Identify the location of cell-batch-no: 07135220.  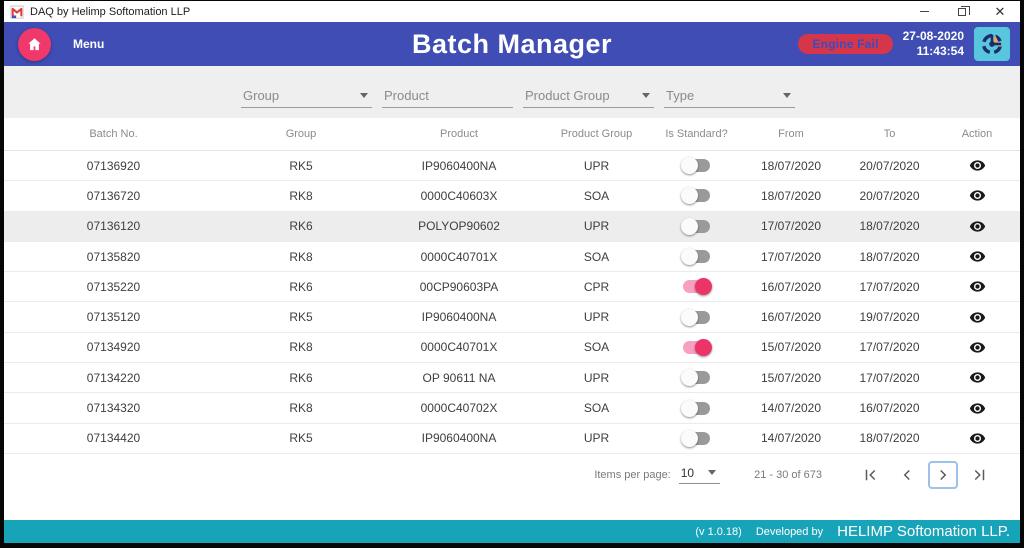
(113, 286).